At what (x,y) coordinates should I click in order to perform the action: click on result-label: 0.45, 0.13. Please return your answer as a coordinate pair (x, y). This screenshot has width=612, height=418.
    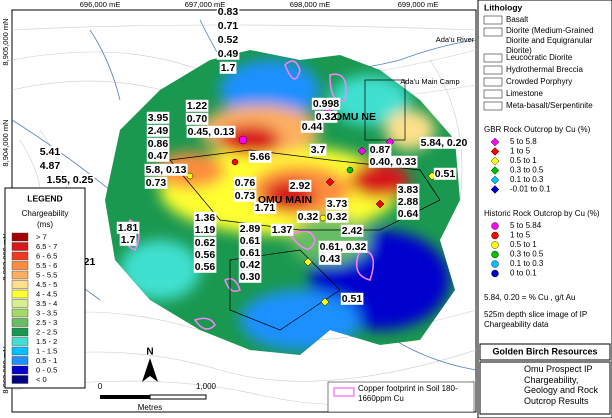
    Looking at the image, I should click on (211, 132).